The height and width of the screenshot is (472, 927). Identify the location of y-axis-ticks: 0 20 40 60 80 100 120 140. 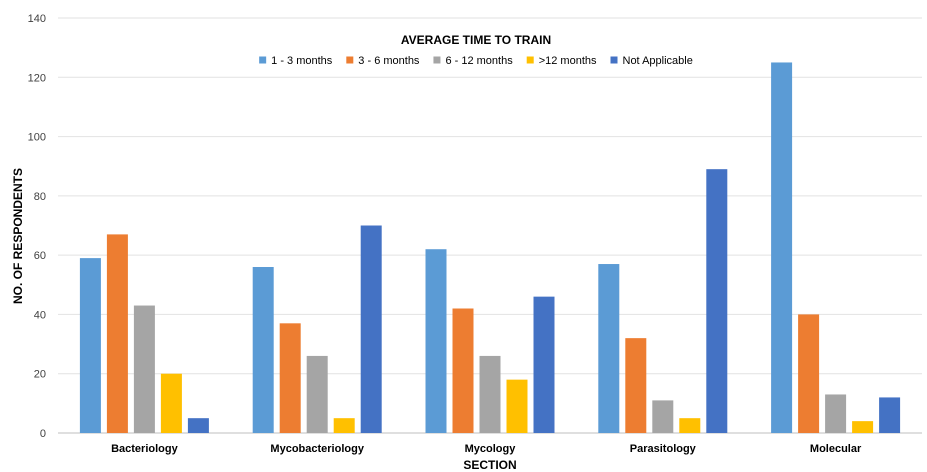
(37, 226).